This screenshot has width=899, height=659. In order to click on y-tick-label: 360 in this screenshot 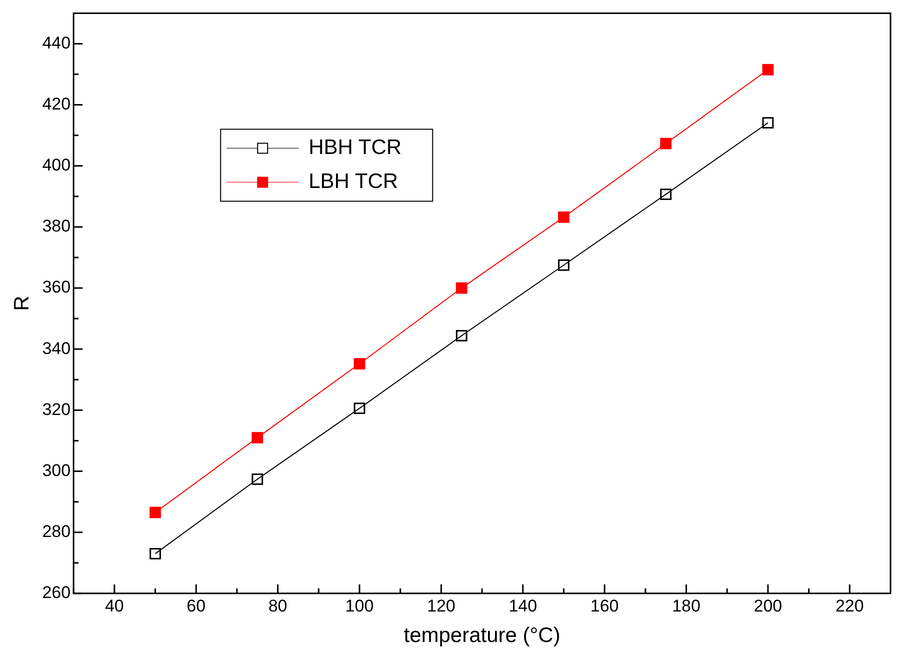, I will do `click(56, 287)`.